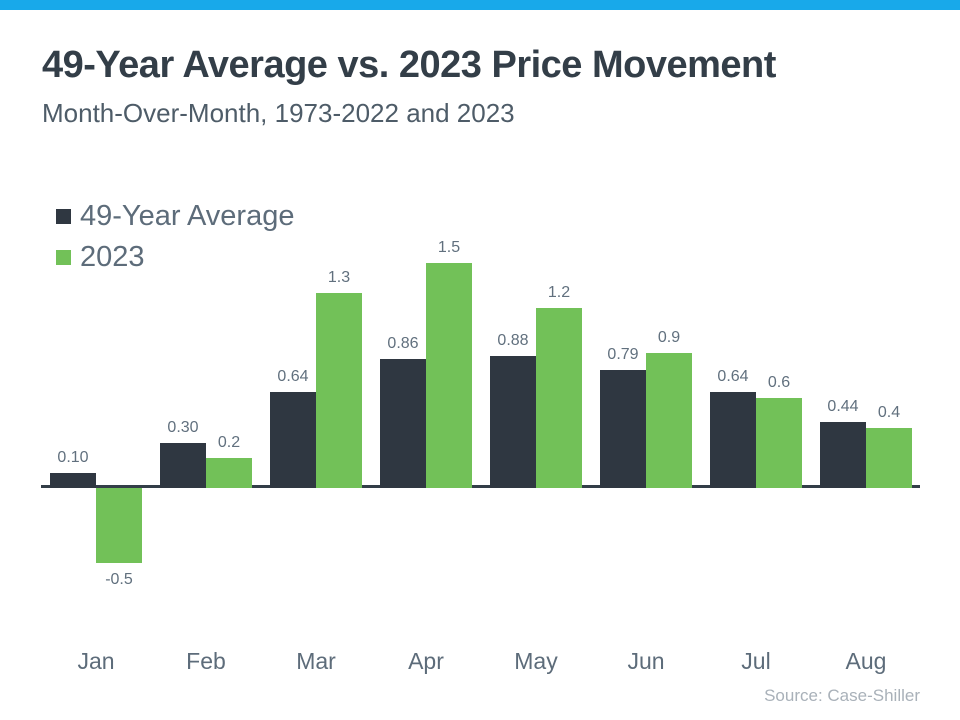  I want to click on x-axis-label-jul: Jul, so click(756, 661).